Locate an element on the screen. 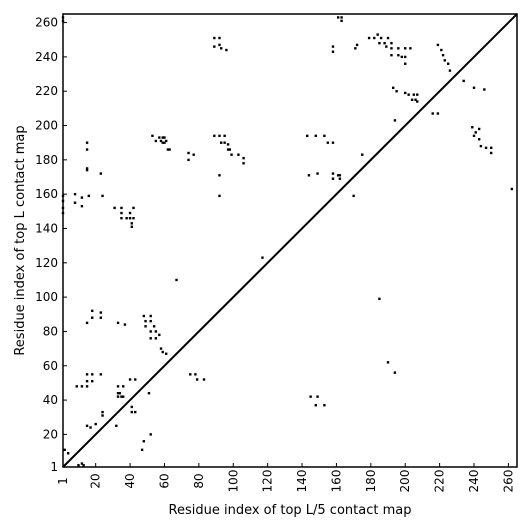 The image size is (531, 531). x-axis-label: Residue index of top L/5 contact map is located at coordinates (290, 510).